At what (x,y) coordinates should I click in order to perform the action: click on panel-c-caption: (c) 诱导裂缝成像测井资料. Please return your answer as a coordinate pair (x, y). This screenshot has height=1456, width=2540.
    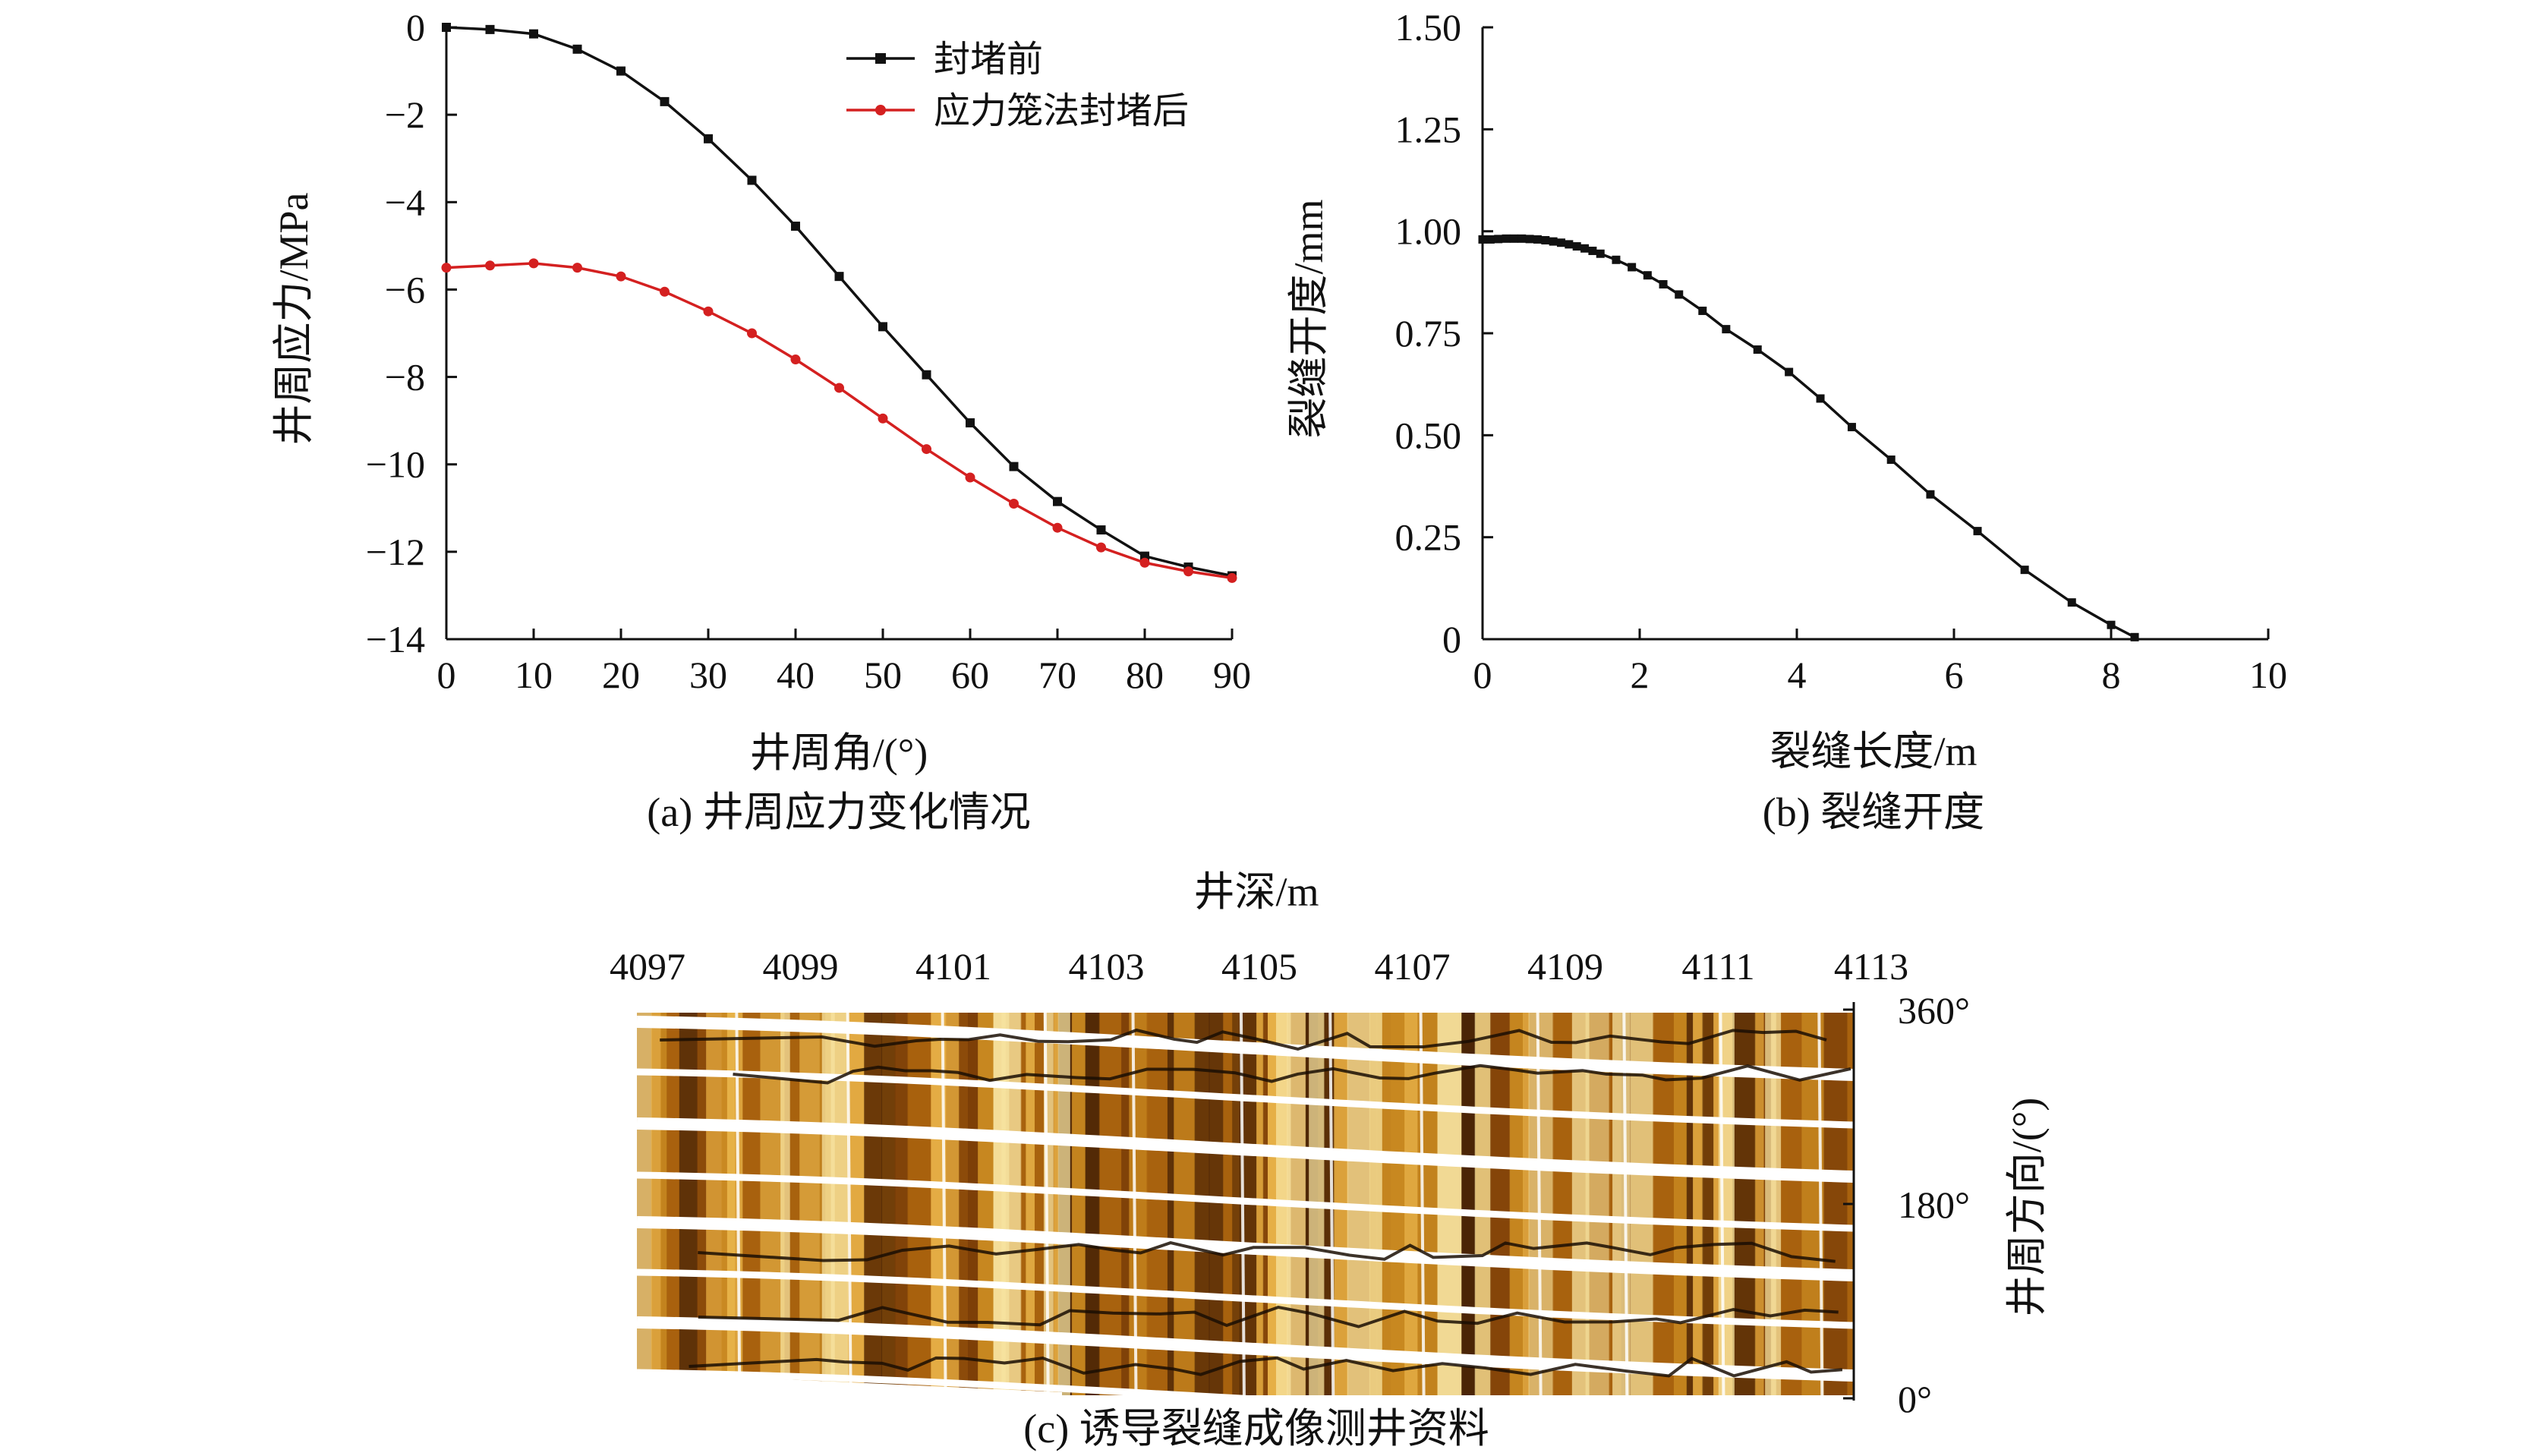
    Looking at the image, I should click on (1256, 1428).